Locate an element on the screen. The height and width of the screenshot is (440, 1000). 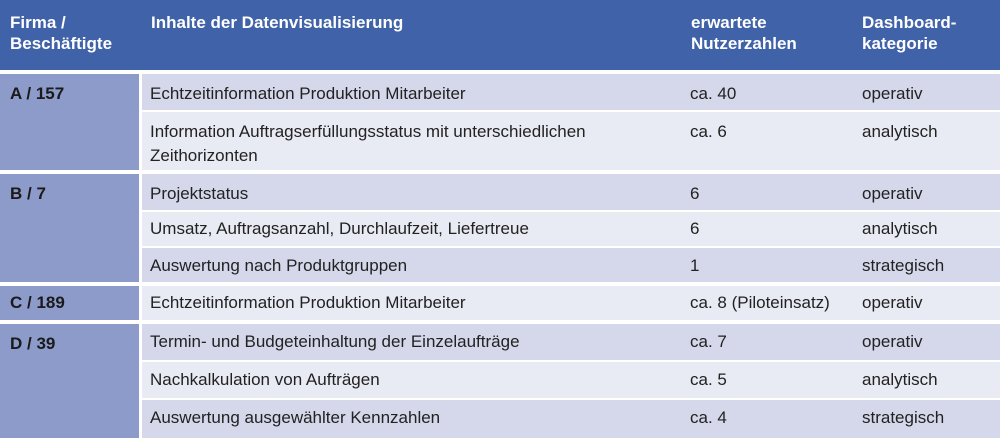
firm-label: A / 157 is located at coordinates (37, 93).